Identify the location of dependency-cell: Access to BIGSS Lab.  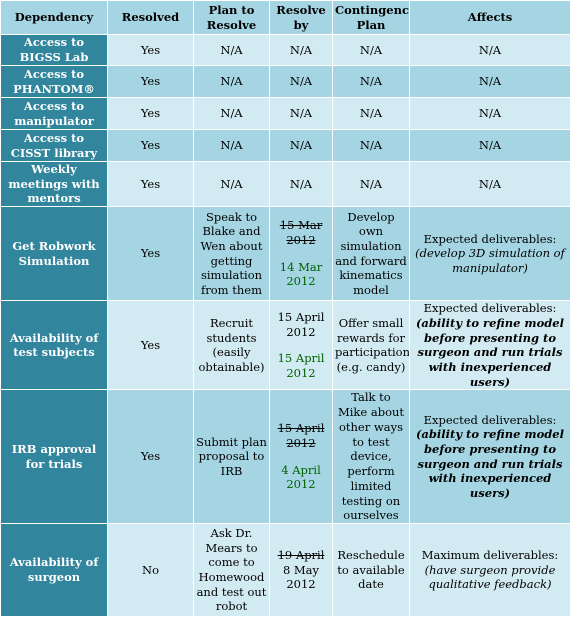
(54, 50).